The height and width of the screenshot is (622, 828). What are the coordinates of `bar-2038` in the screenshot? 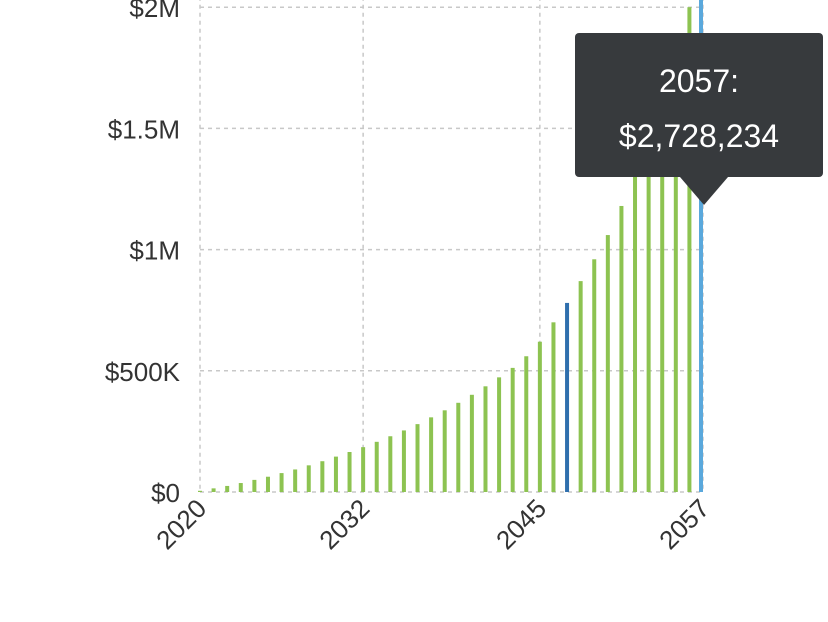 It's located at (444, 451).